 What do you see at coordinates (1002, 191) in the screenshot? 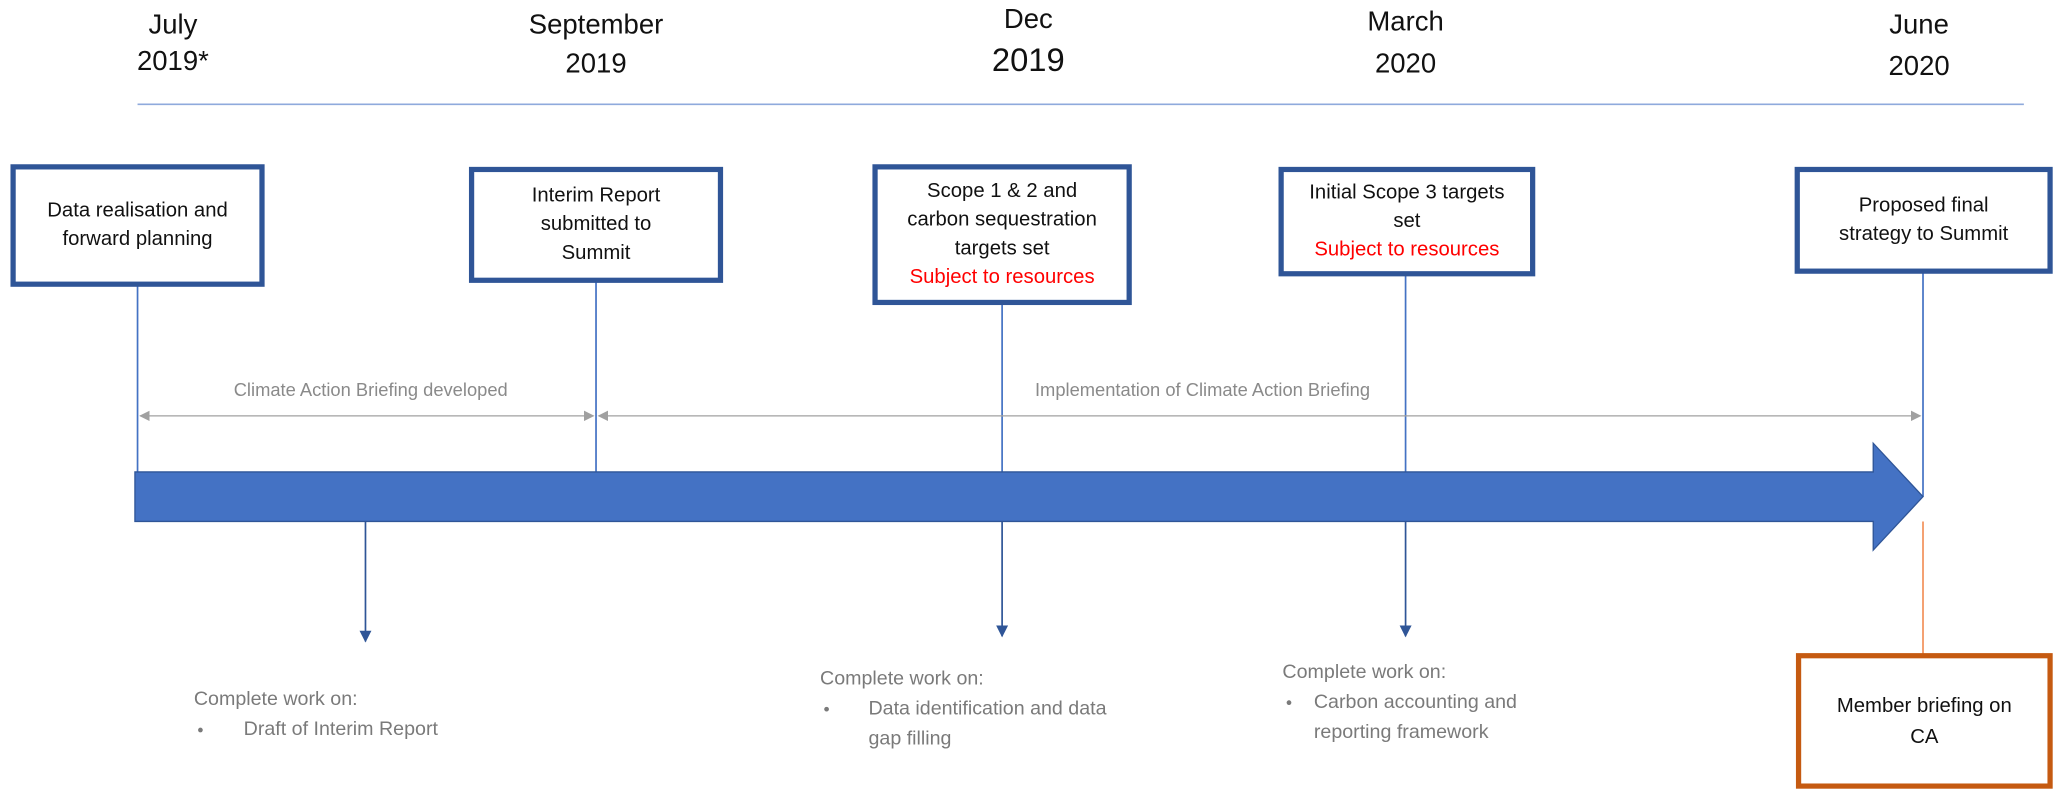
I see `box-text: Scope 1 & 2 and` at bounding box center [1002, 191].